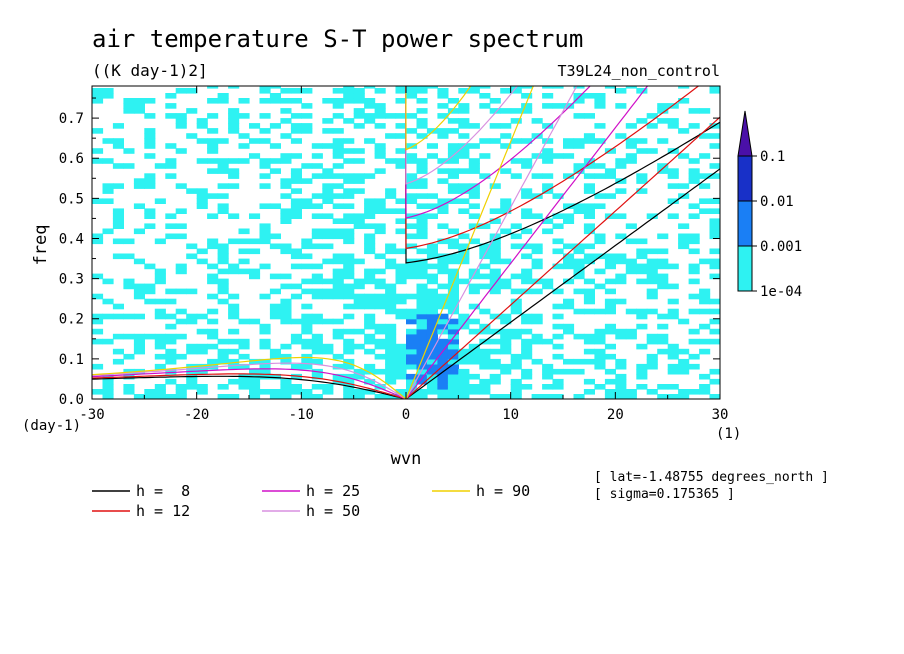 Image resolution: width=904 pixels, height=654 pixels. I want to click on colorbar-label: 1e-04, so click(781, 292).